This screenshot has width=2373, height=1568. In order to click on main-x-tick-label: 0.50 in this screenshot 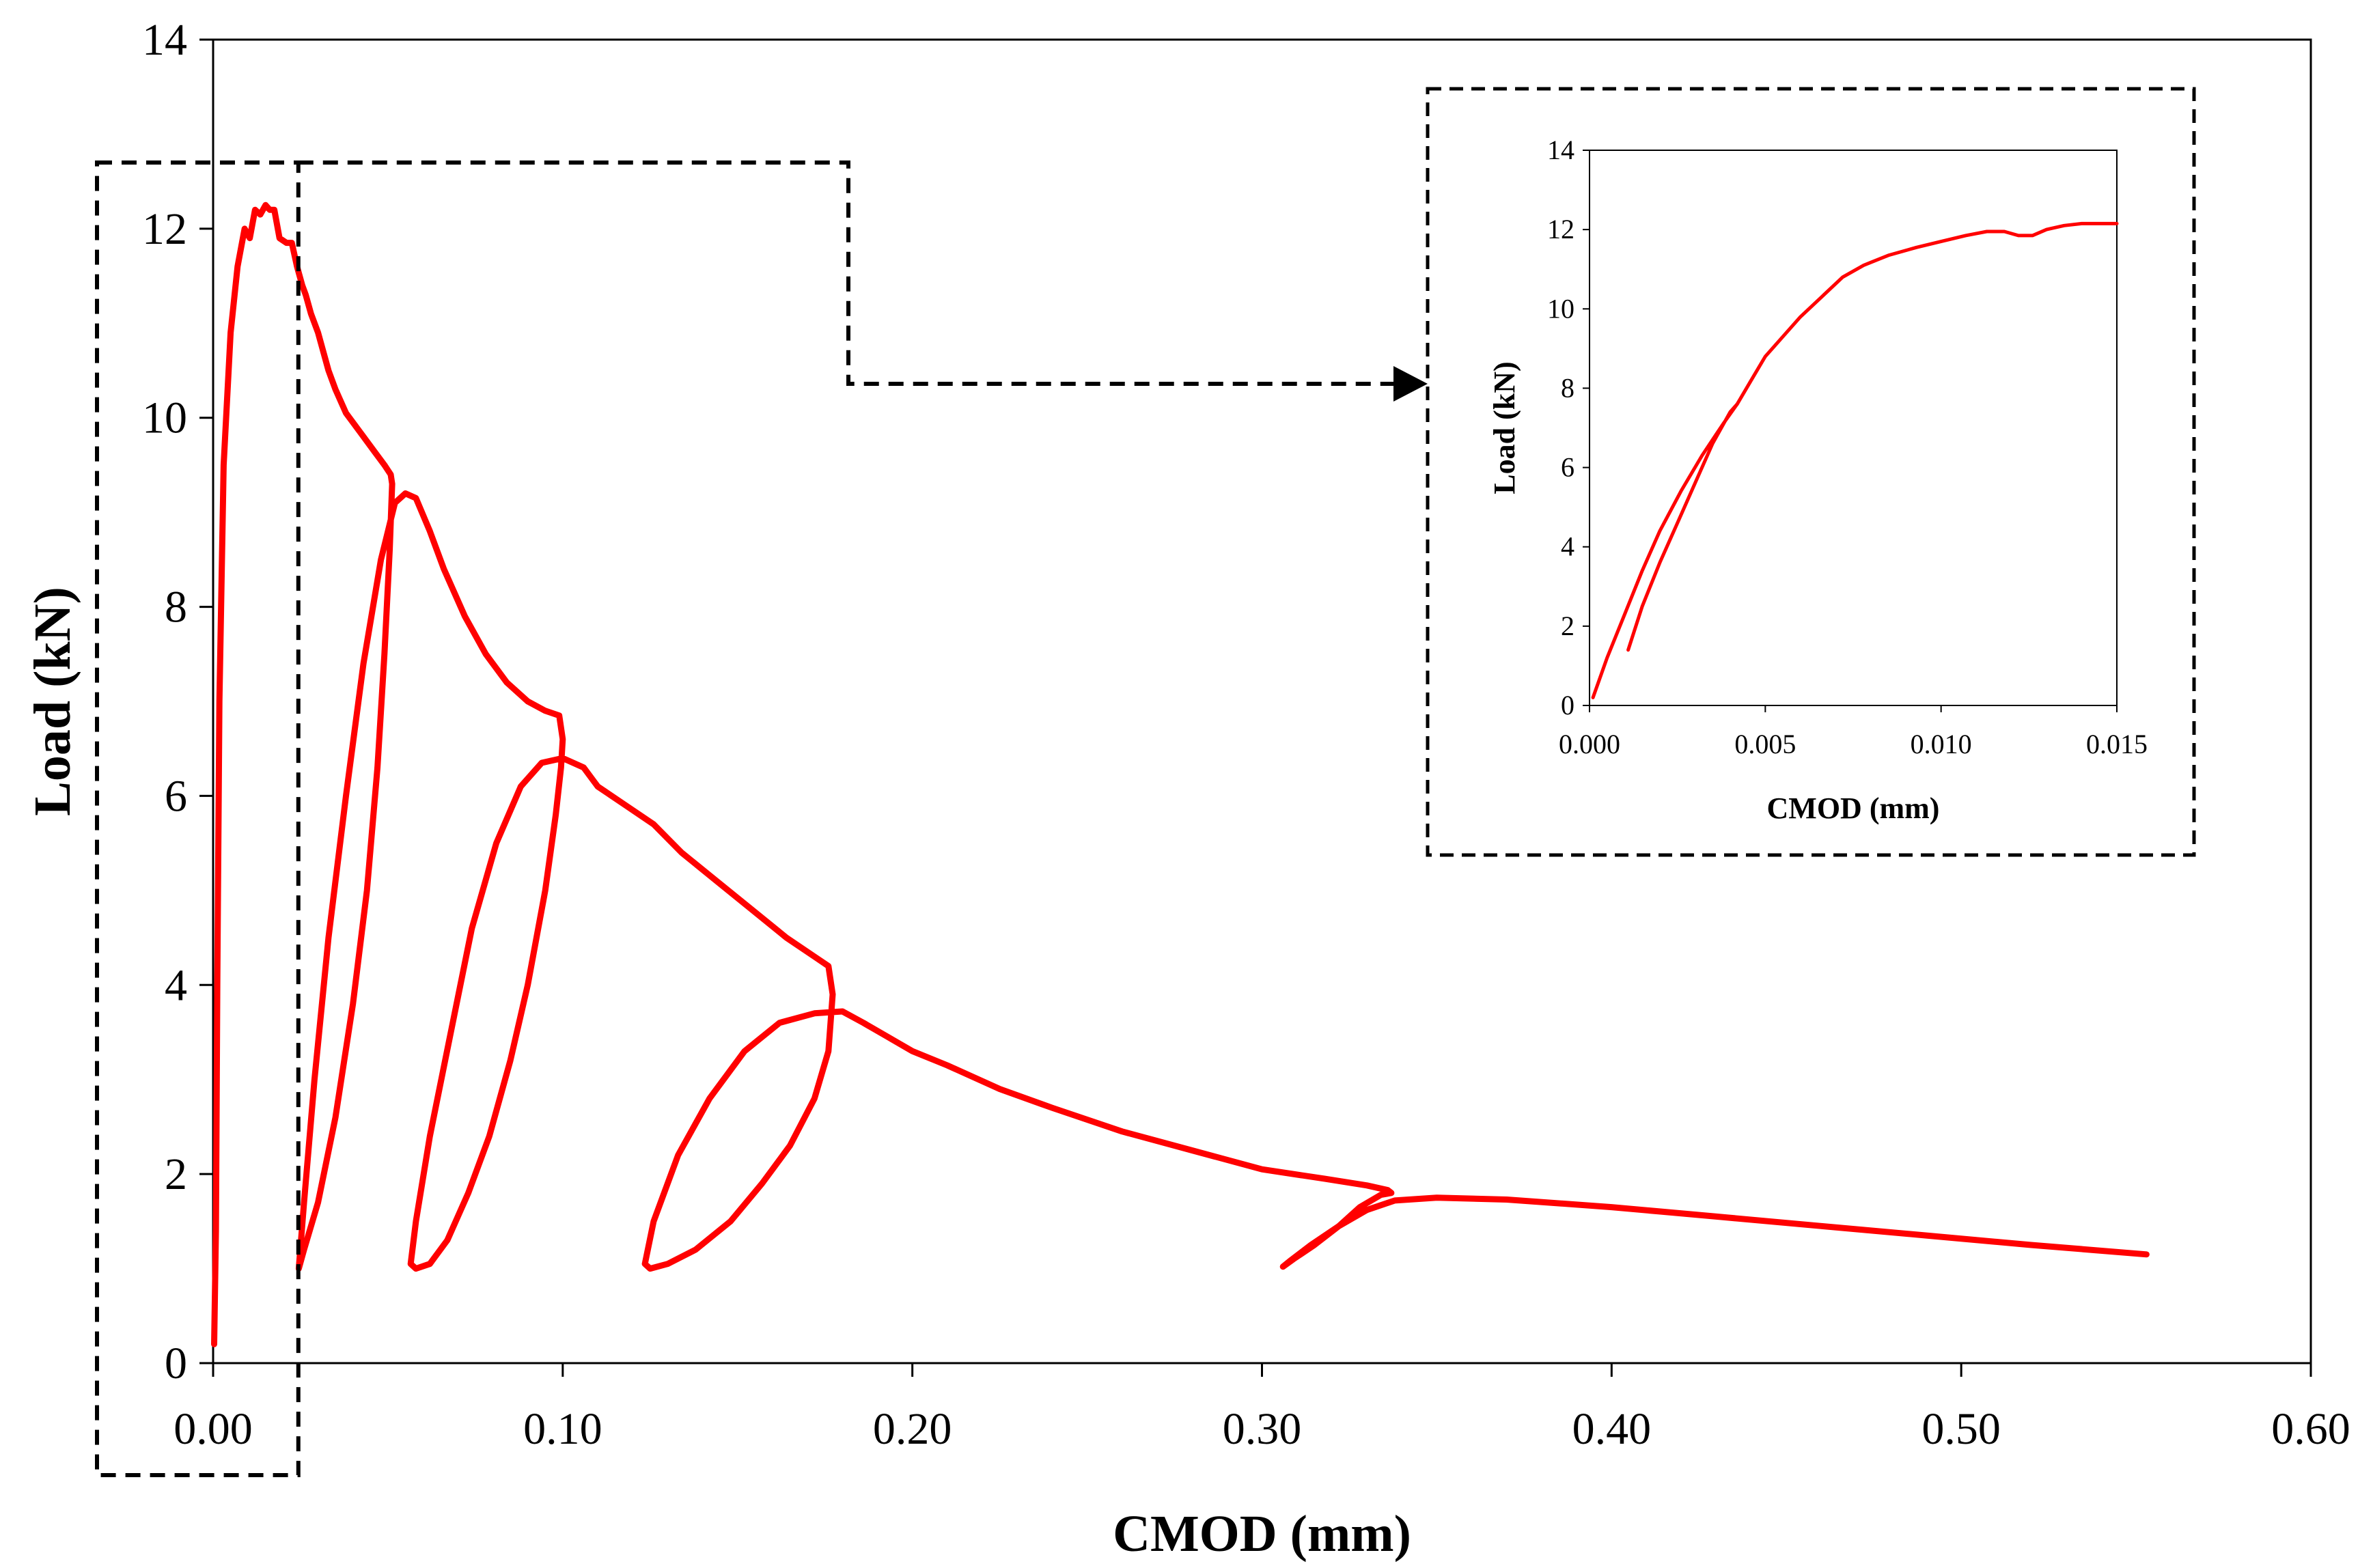, I will do `click(1961, 1429)`.